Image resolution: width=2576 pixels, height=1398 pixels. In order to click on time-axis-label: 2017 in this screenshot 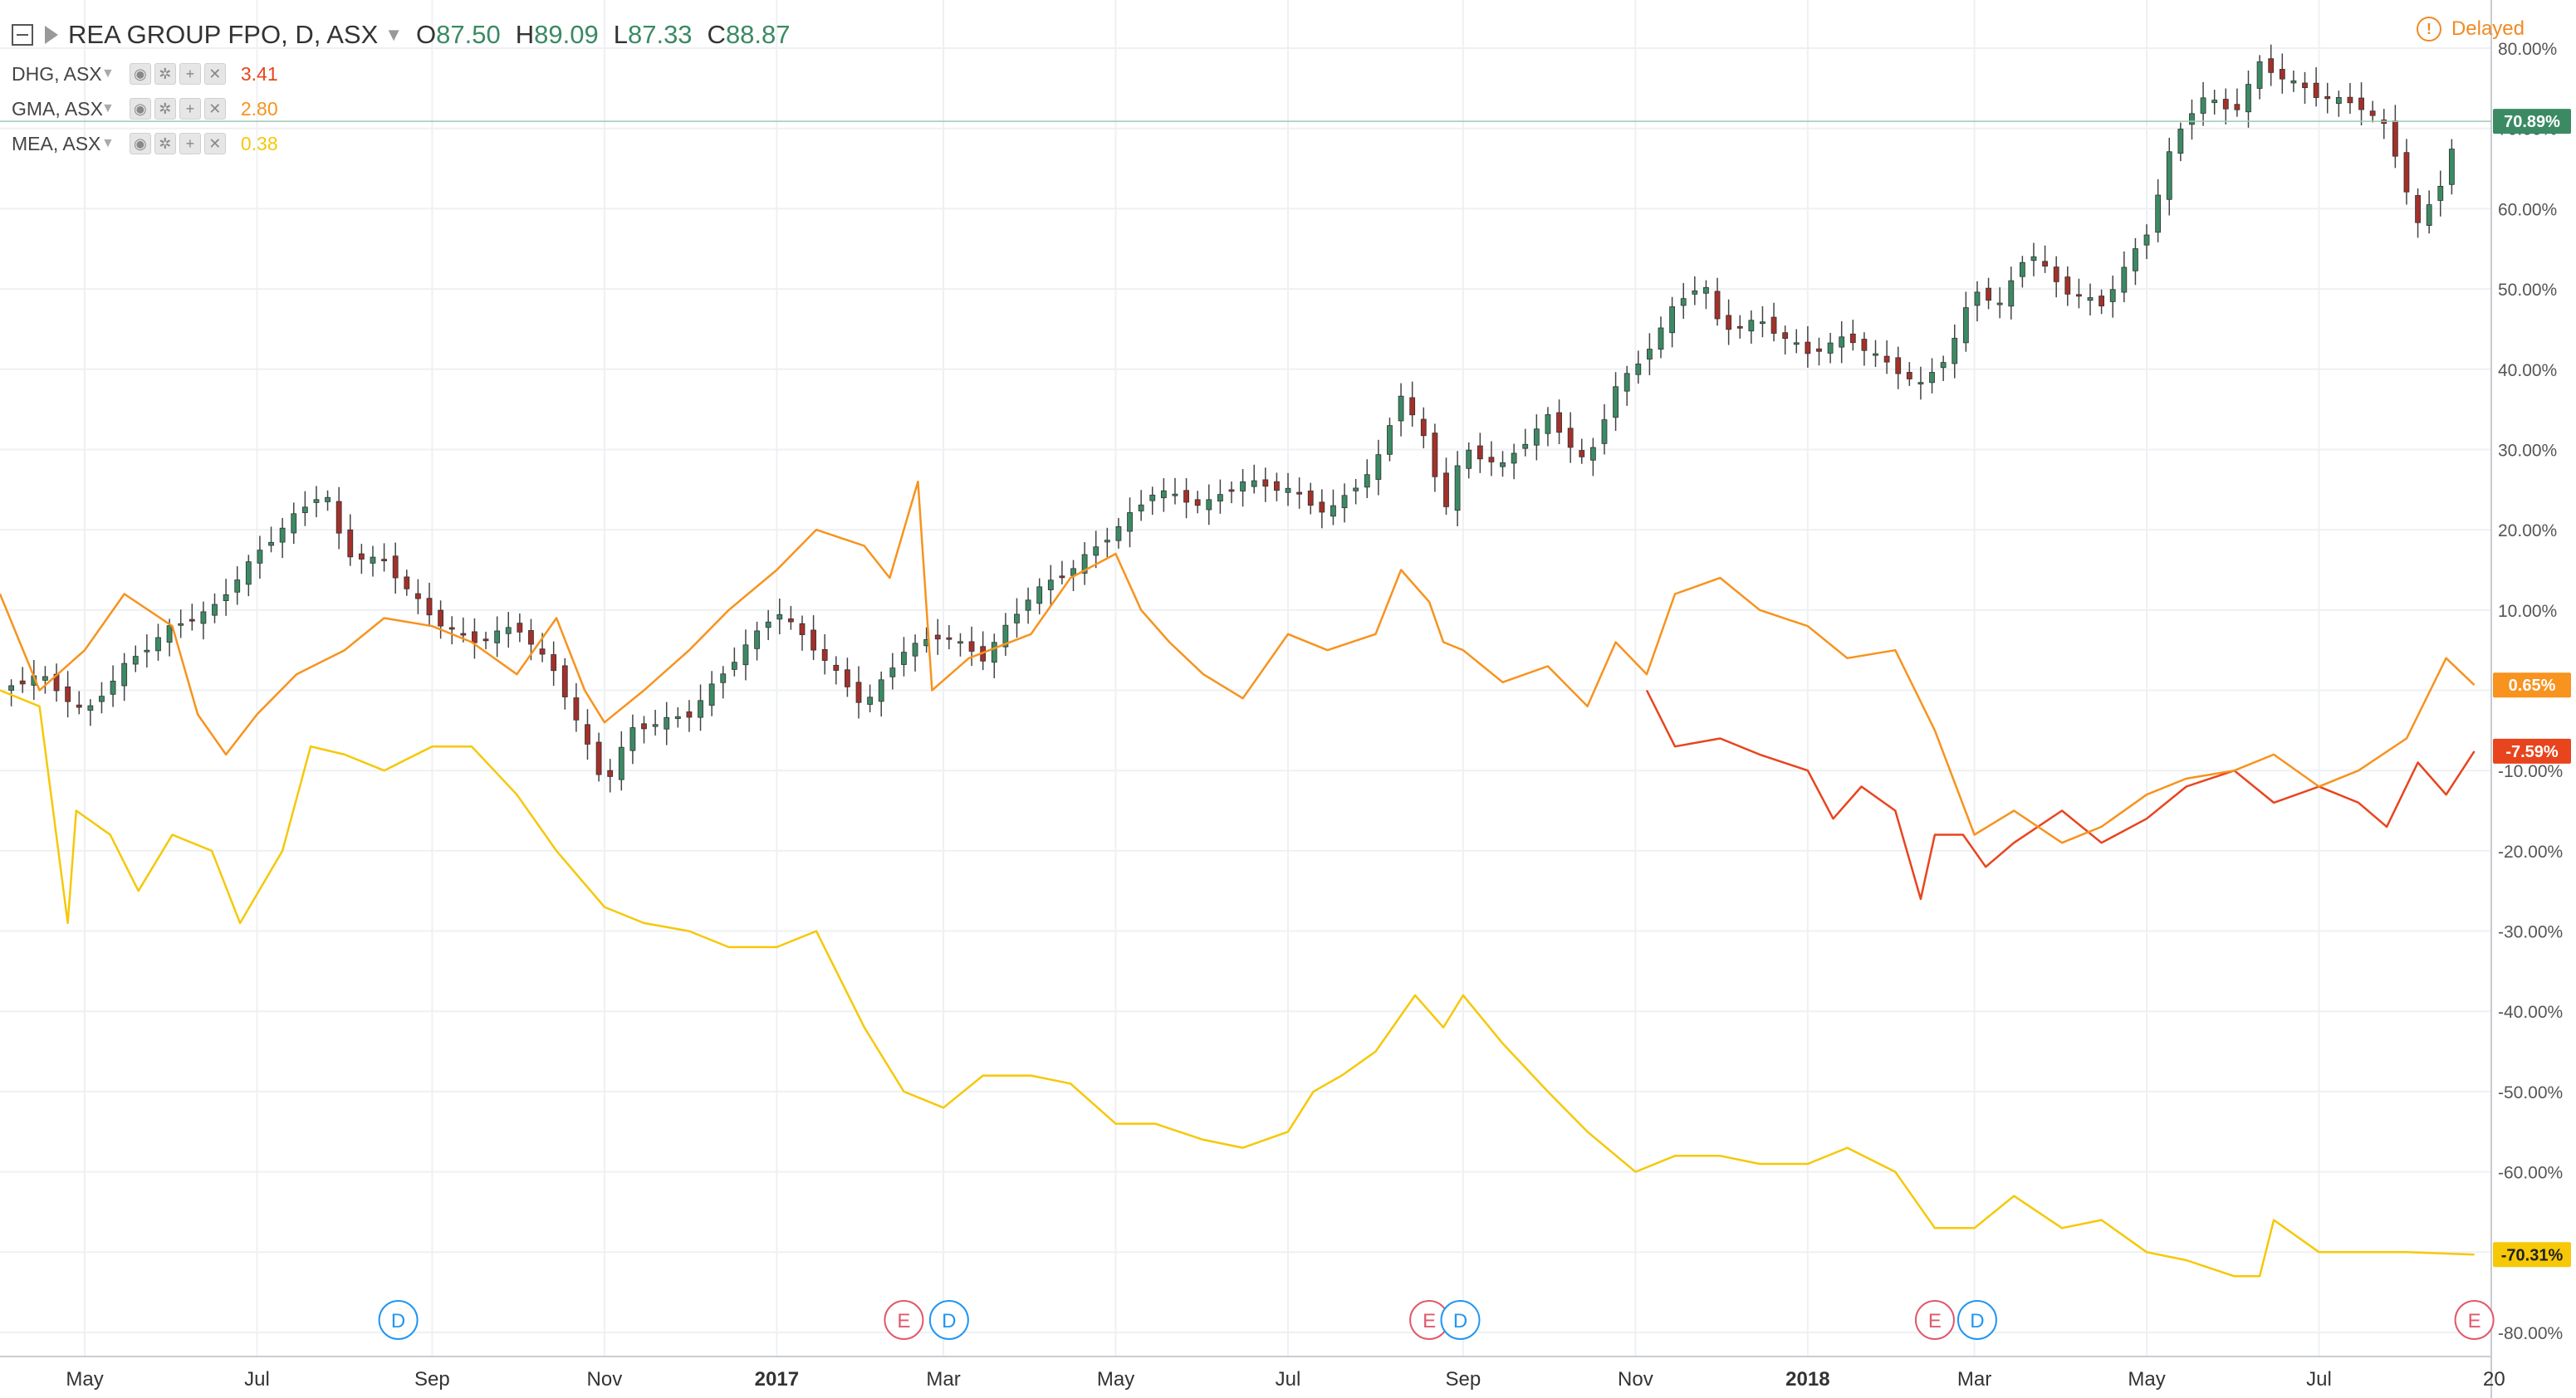, I will do `click(777, 1379)`.